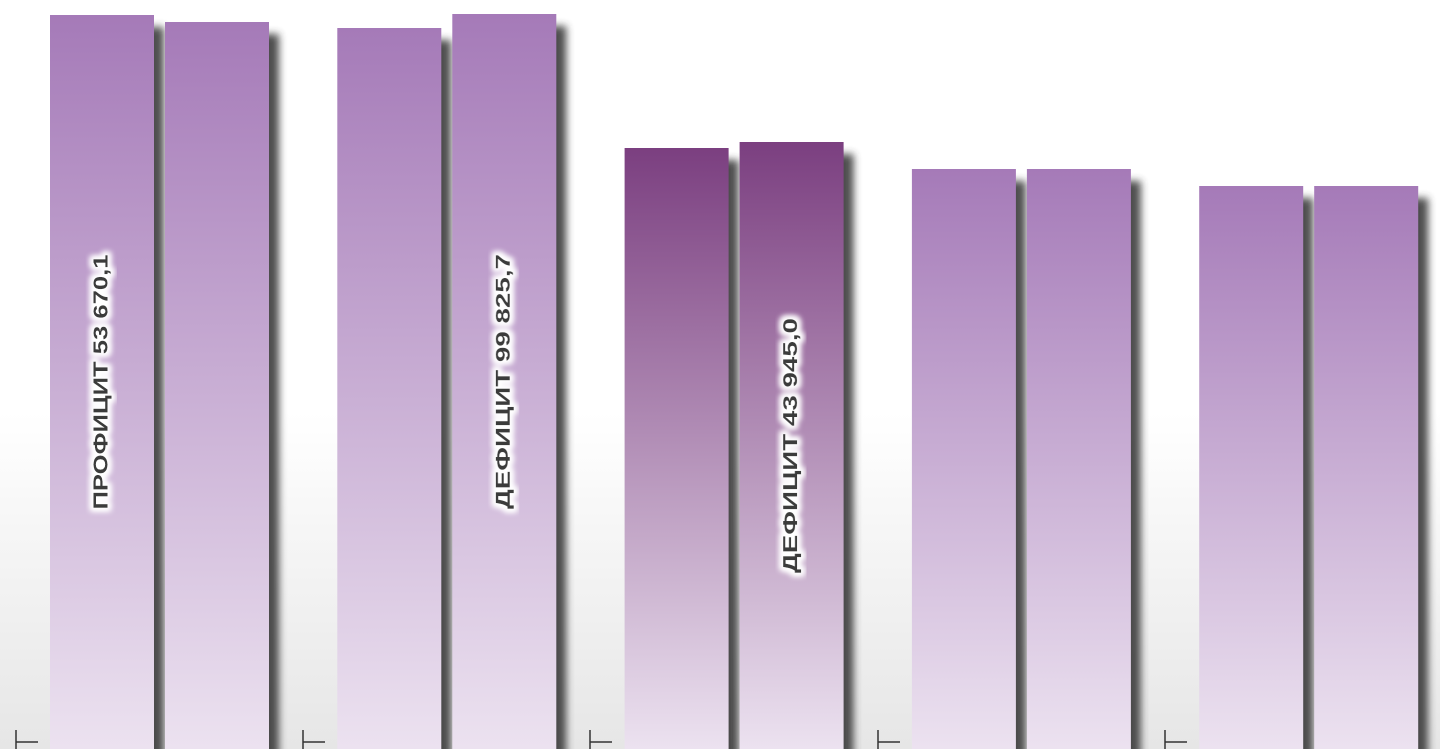 This screenshot has height=749, width=1440. I want to click on annotation: ПРОФИЦИТ 53 670,1, so click(101, 382).